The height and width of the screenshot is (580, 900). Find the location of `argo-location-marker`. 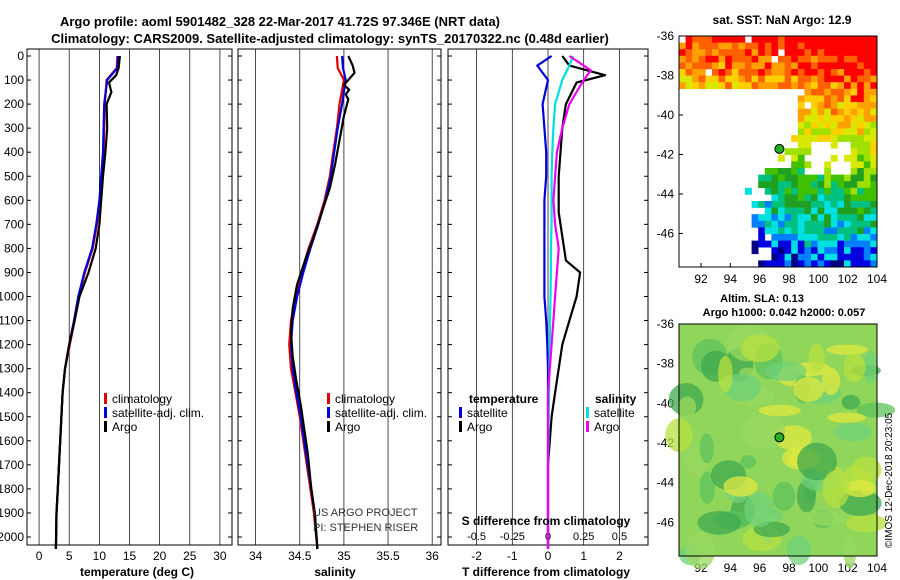

argo-location-marker is located at coordinates (779, 148).